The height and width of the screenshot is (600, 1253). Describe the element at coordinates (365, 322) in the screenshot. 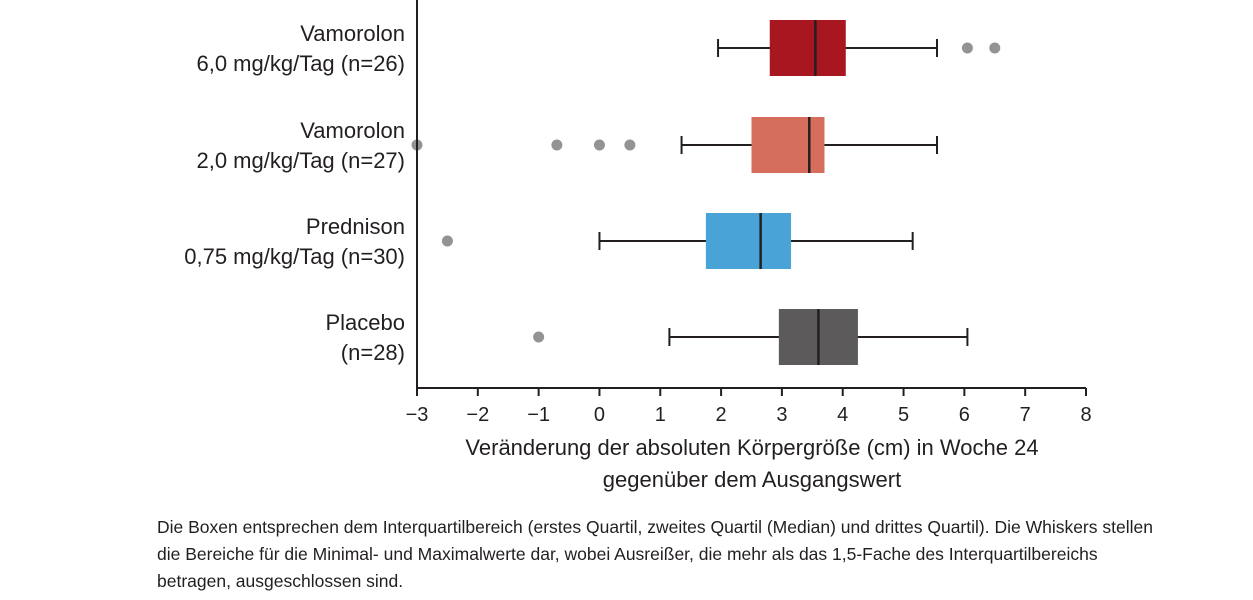

I see `category-label-line-1: Placebo` at that location.